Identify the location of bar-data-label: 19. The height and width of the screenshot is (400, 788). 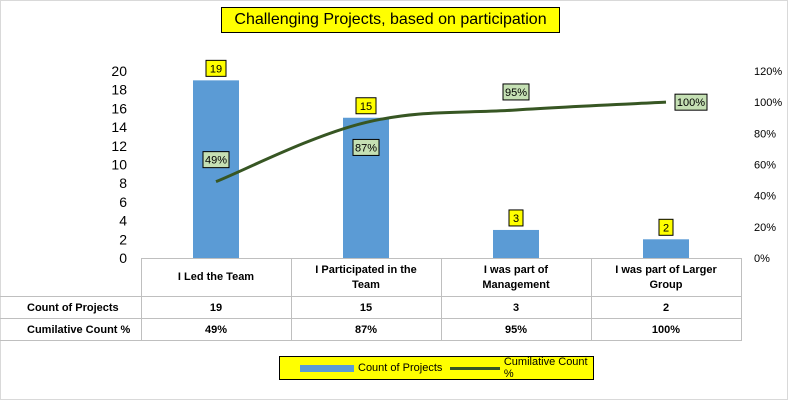
(216, 69).